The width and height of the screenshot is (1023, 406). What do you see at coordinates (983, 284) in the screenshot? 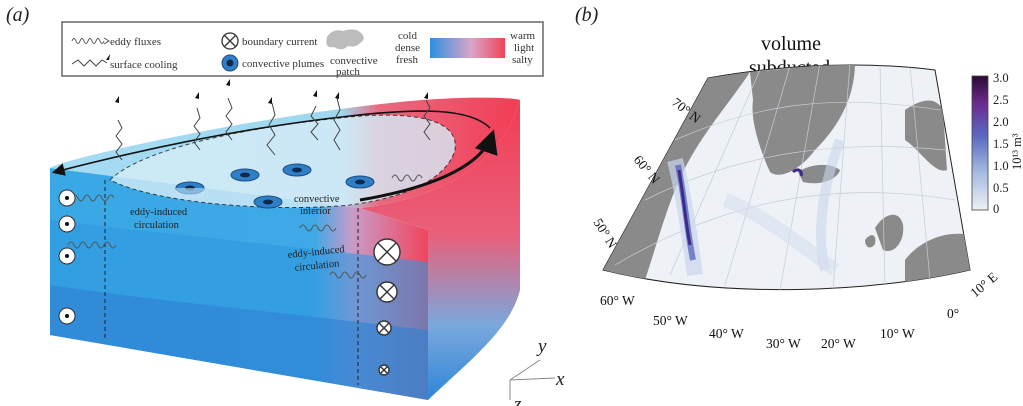
I see `lon-label-10e: 10° E` at bounding box center [983, 284].